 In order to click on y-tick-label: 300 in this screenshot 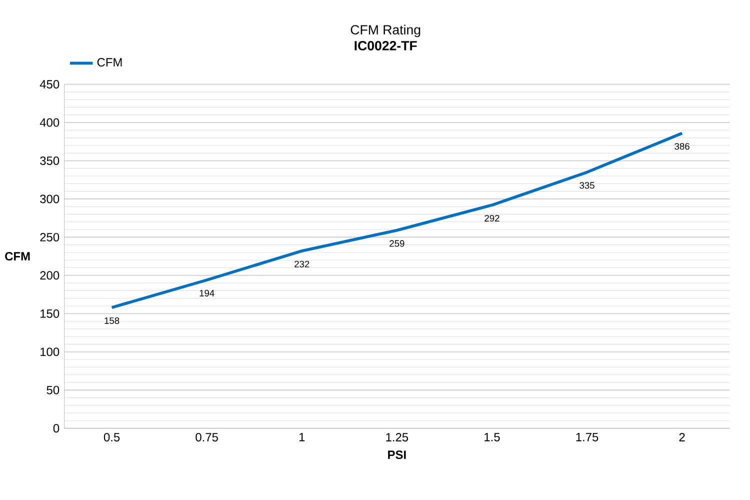, I will do `click(50, 199)`.